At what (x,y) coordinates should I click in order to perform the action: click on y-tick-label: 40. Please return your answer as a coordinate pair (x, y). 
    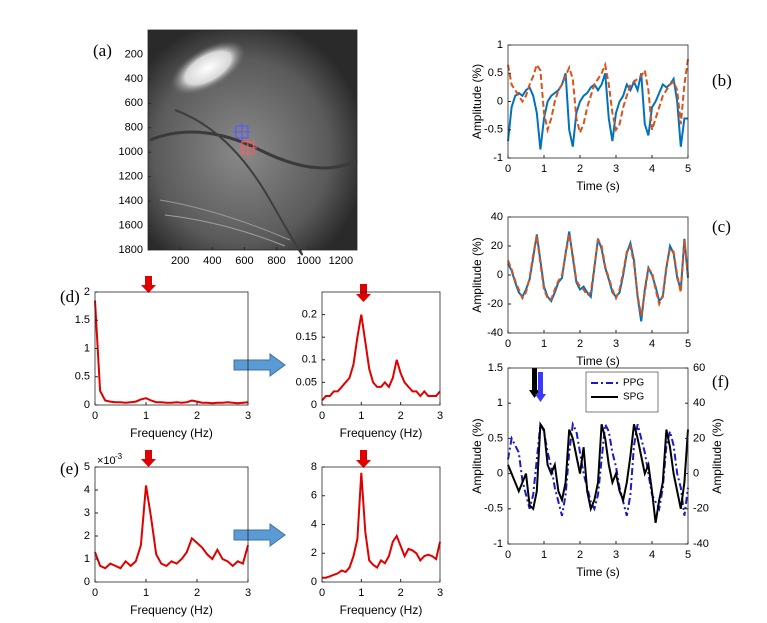
    Looking at the image, I should click on (497, 217).